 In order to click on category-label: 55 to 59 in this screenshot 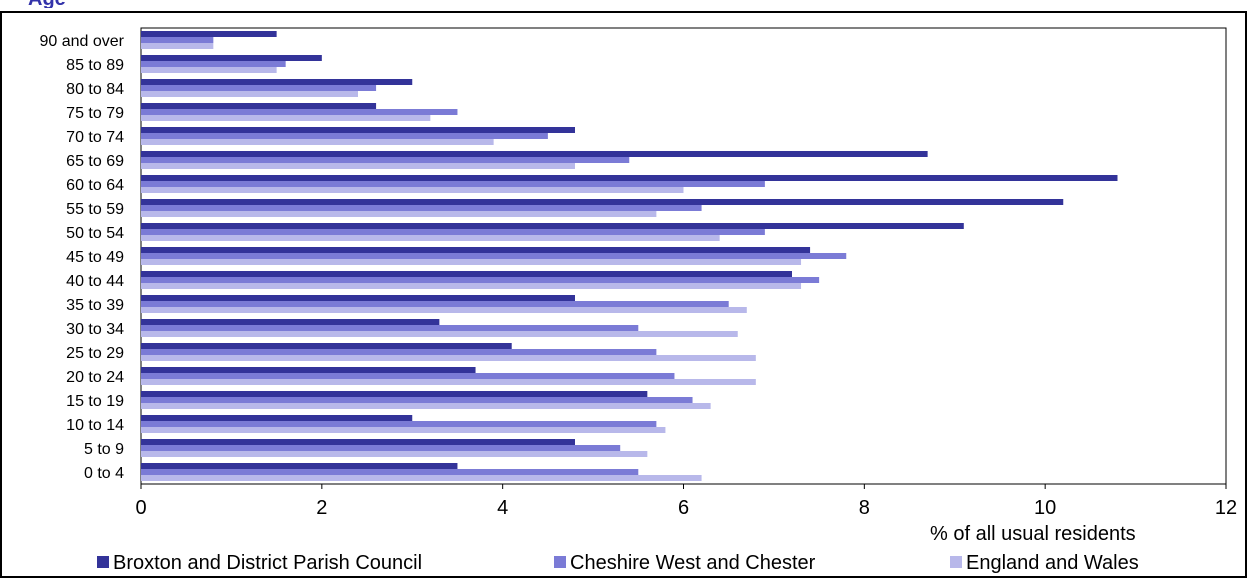, I will do `click(95, 209)`.